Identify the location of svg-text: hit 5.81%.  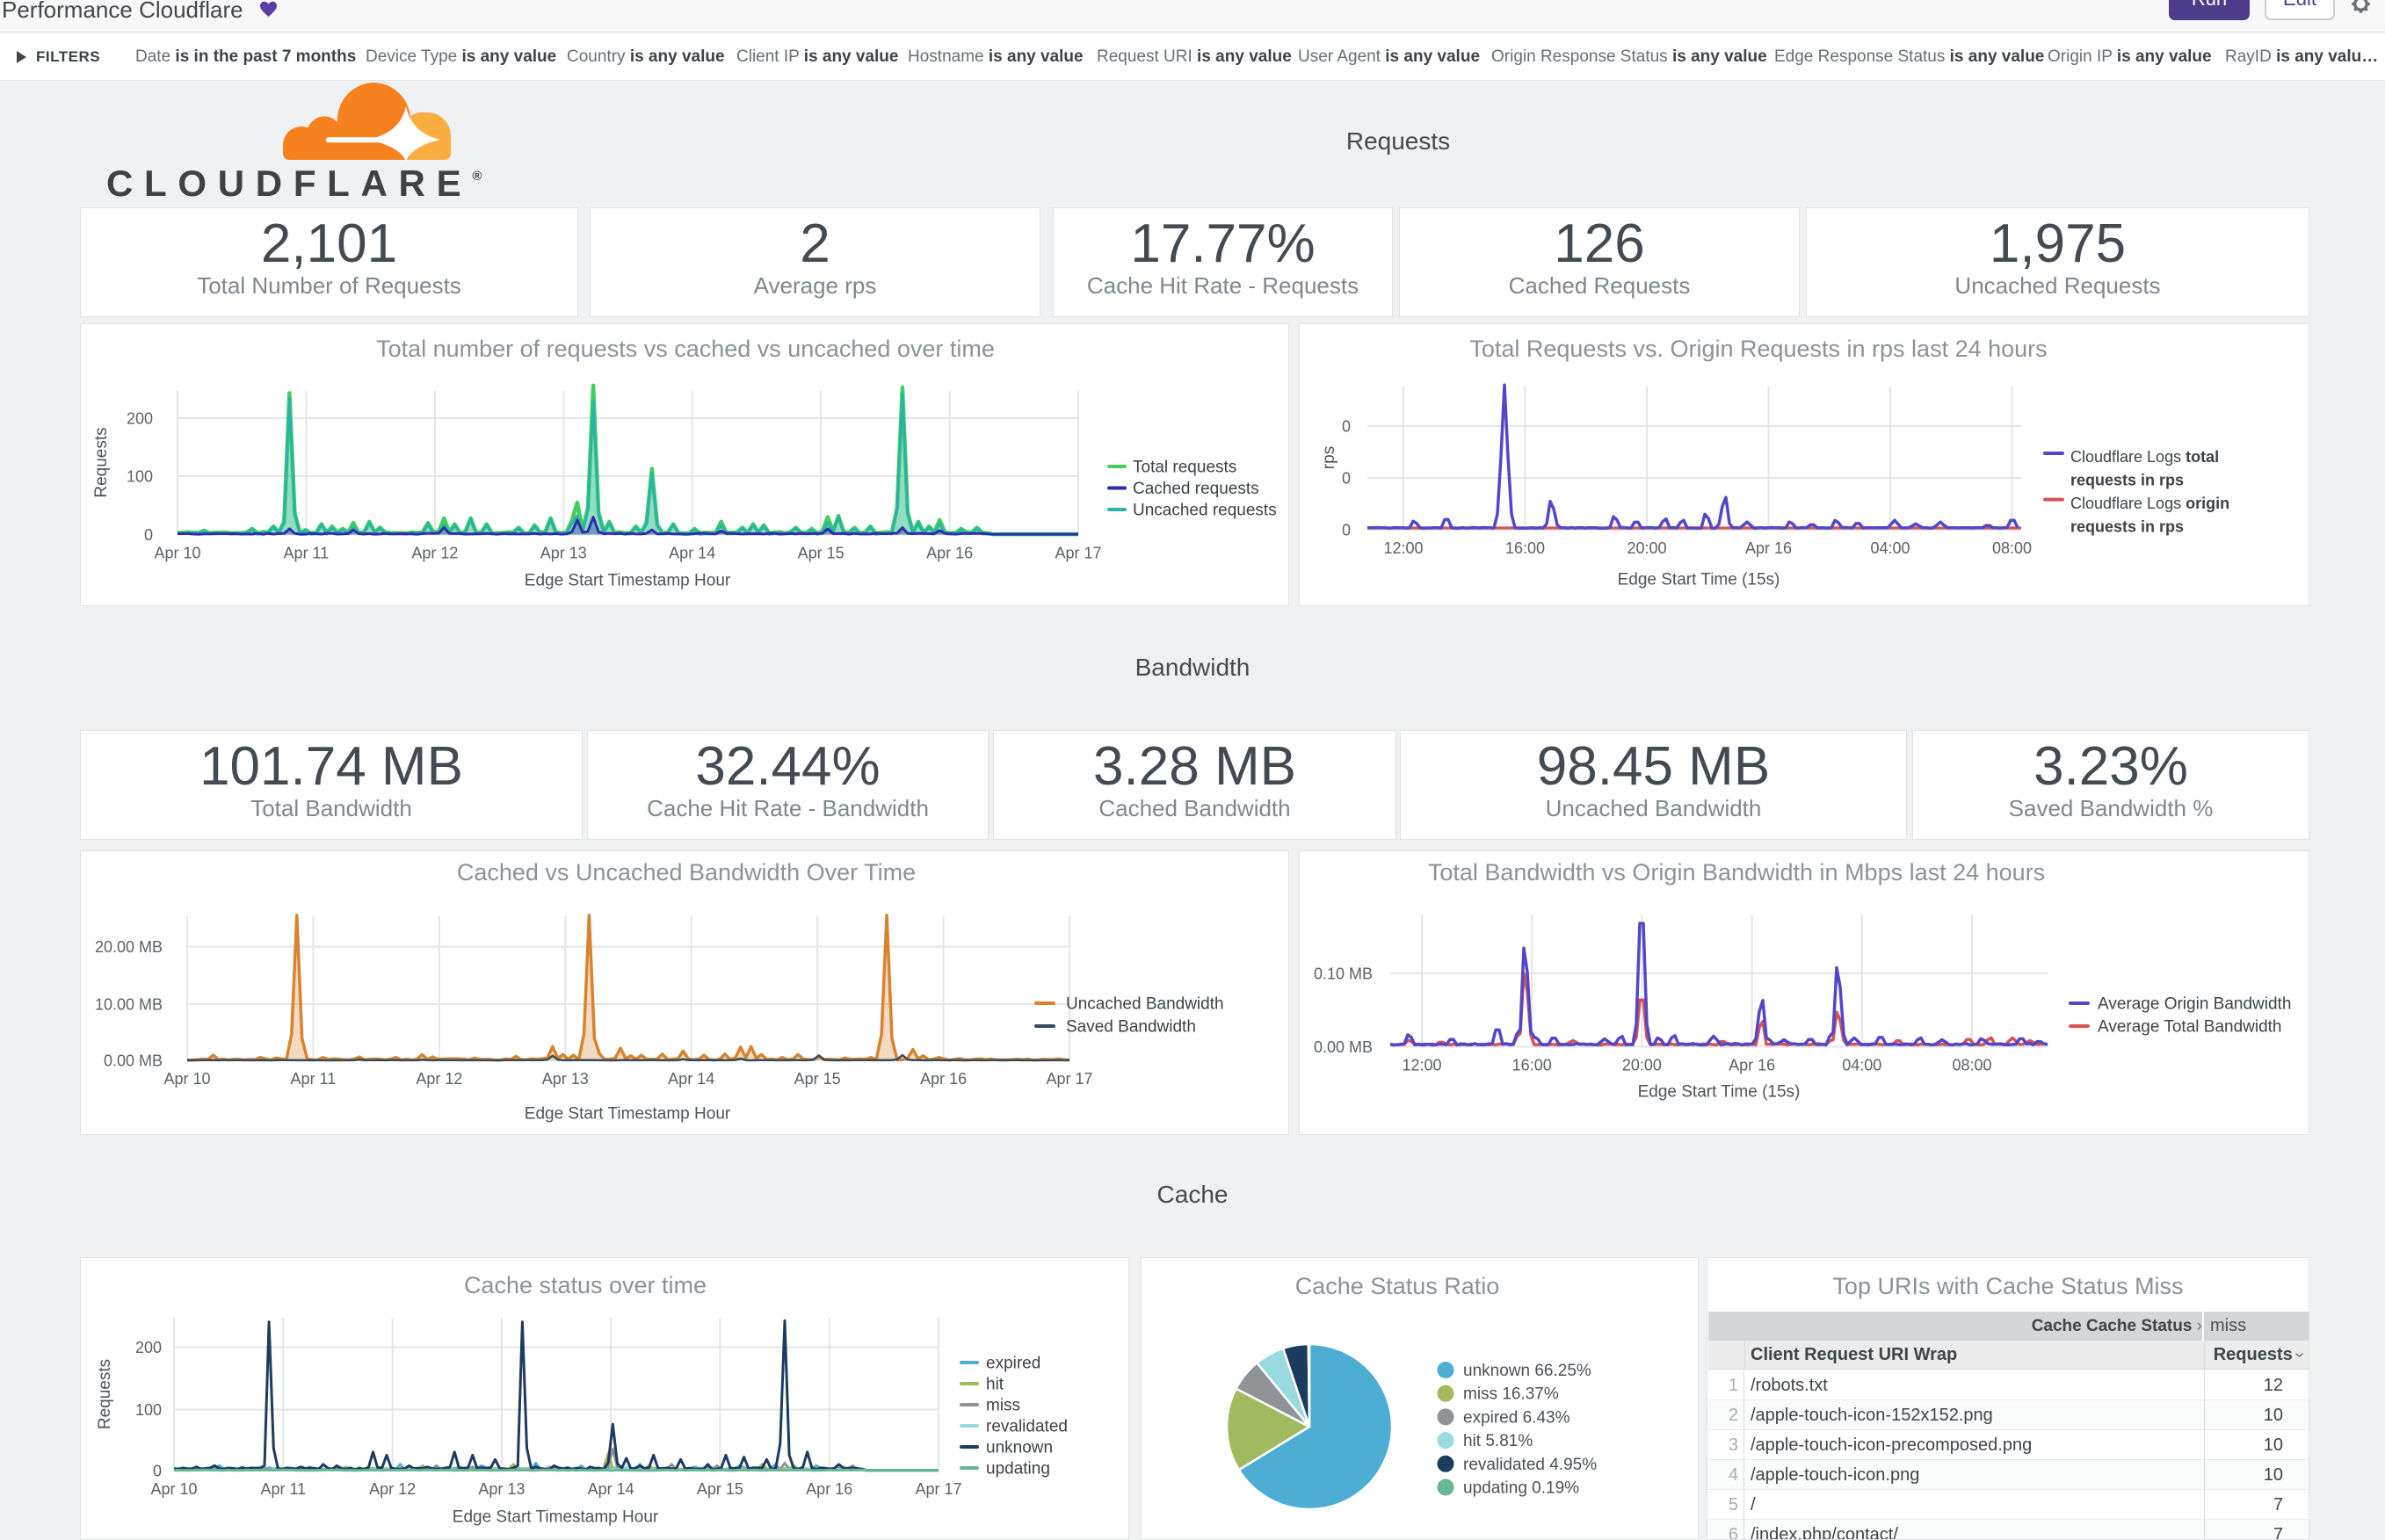
(1498, 1441).